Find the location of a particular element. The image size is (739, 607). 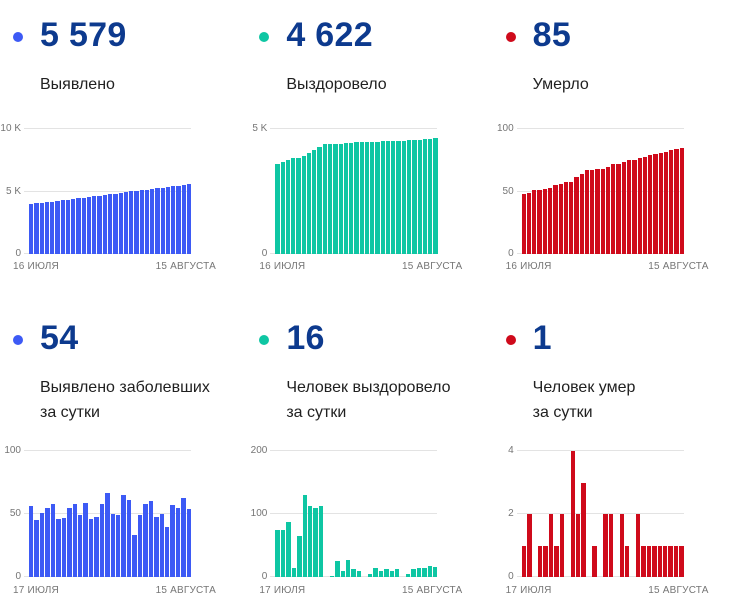

chart-died-total: 0 50 100 is located at coordinates (616, 191).